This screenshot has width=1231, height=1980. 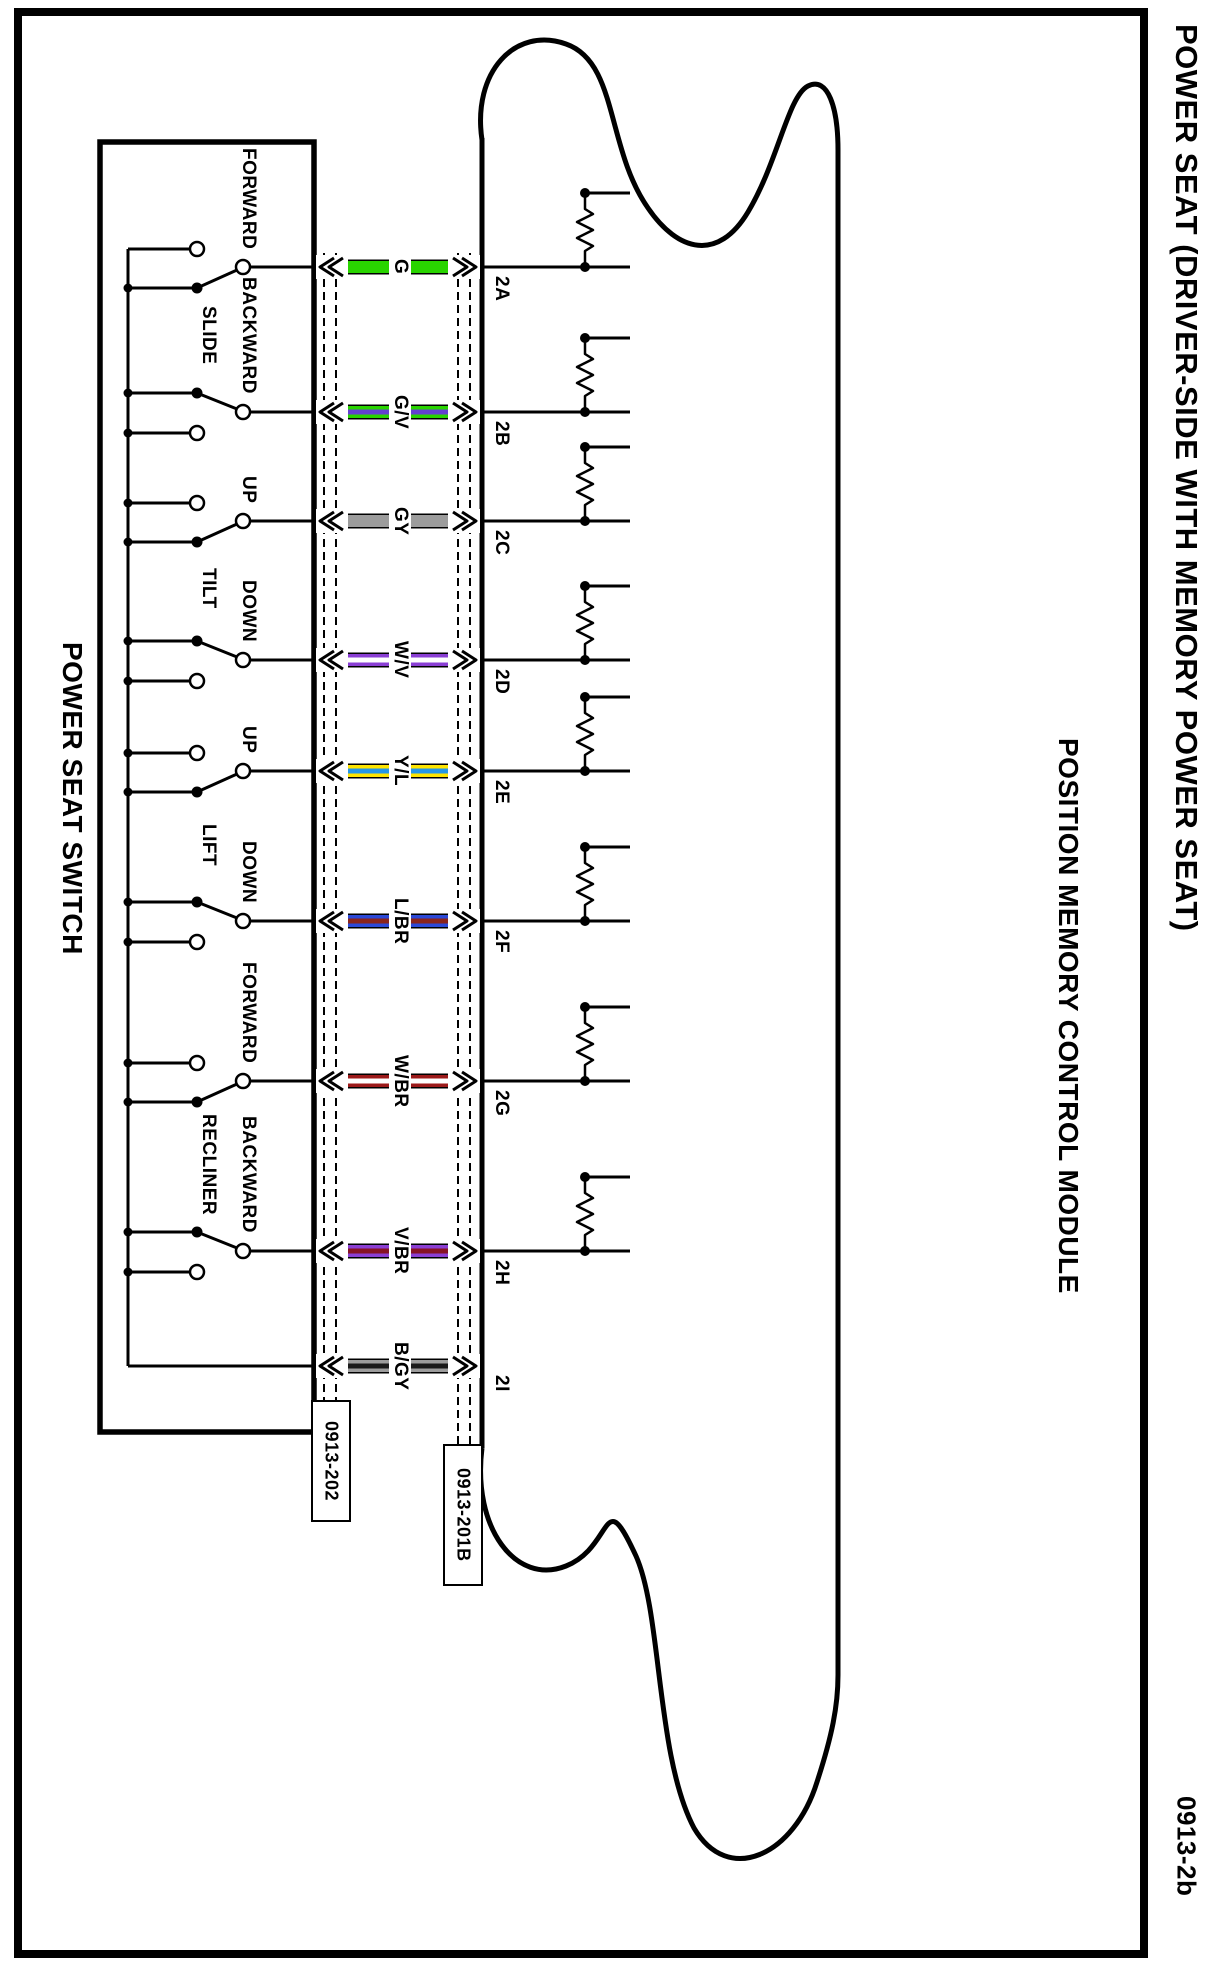 I want to click on connector-202-text: 0913-202, so click(x=331, y=1461).